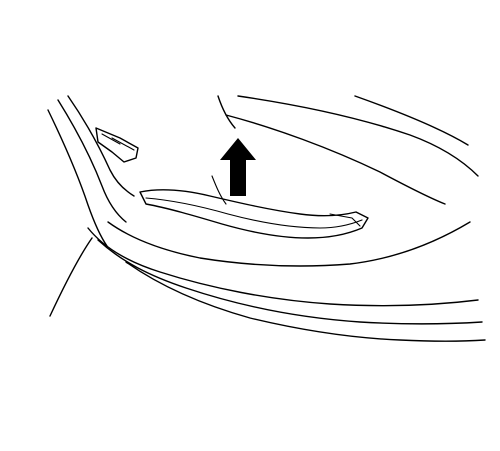  I want to click on left-pillar-inner, so click(92, 161).